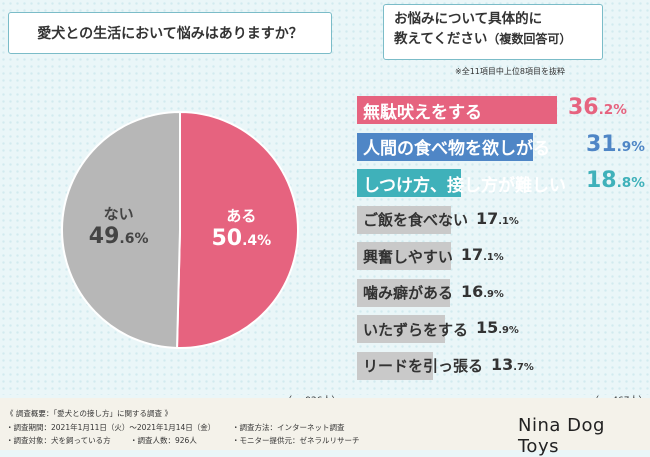  I want to click on question2-title: お悩みについて具体的に 教えてください（複数回答可）, so click(493, 32).